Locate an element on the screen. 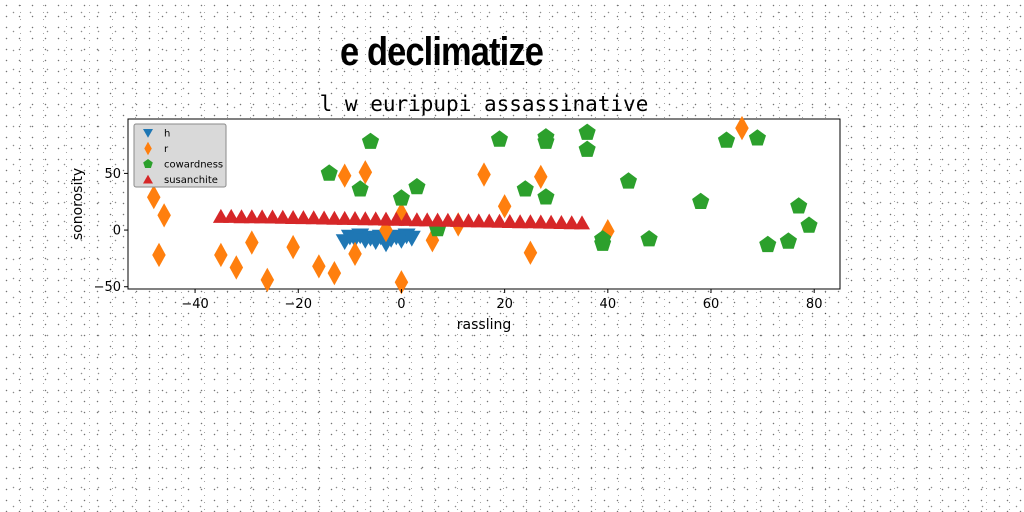  series-susanchite is located at coordinates (401, 219).